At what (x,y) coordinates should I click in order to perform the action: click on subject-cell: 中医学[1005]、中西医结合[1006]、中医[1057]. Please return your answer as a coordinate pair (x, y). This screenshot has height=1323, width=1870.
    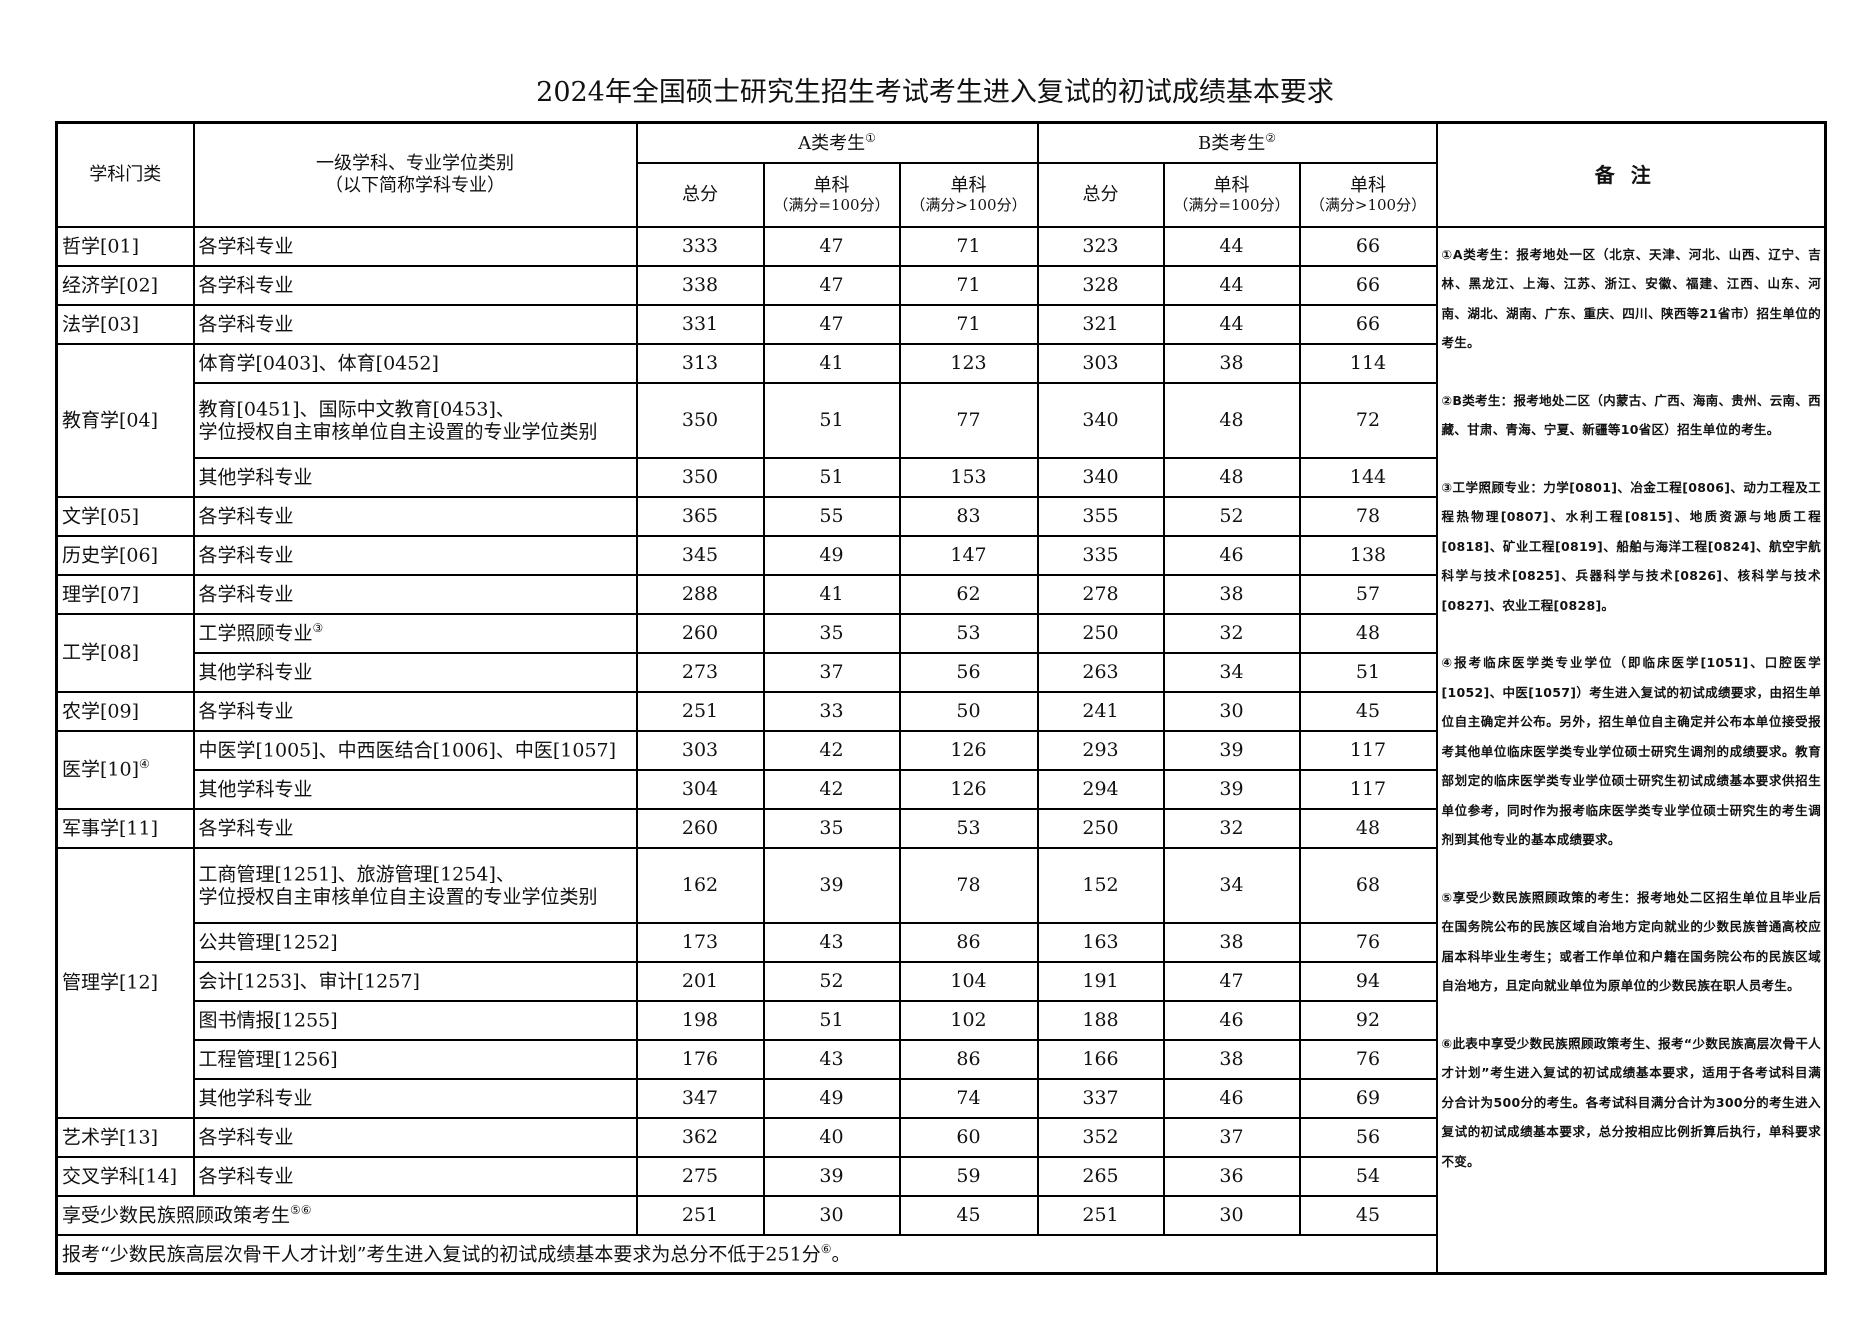
    Looking at the image, I should click on (415, 750).